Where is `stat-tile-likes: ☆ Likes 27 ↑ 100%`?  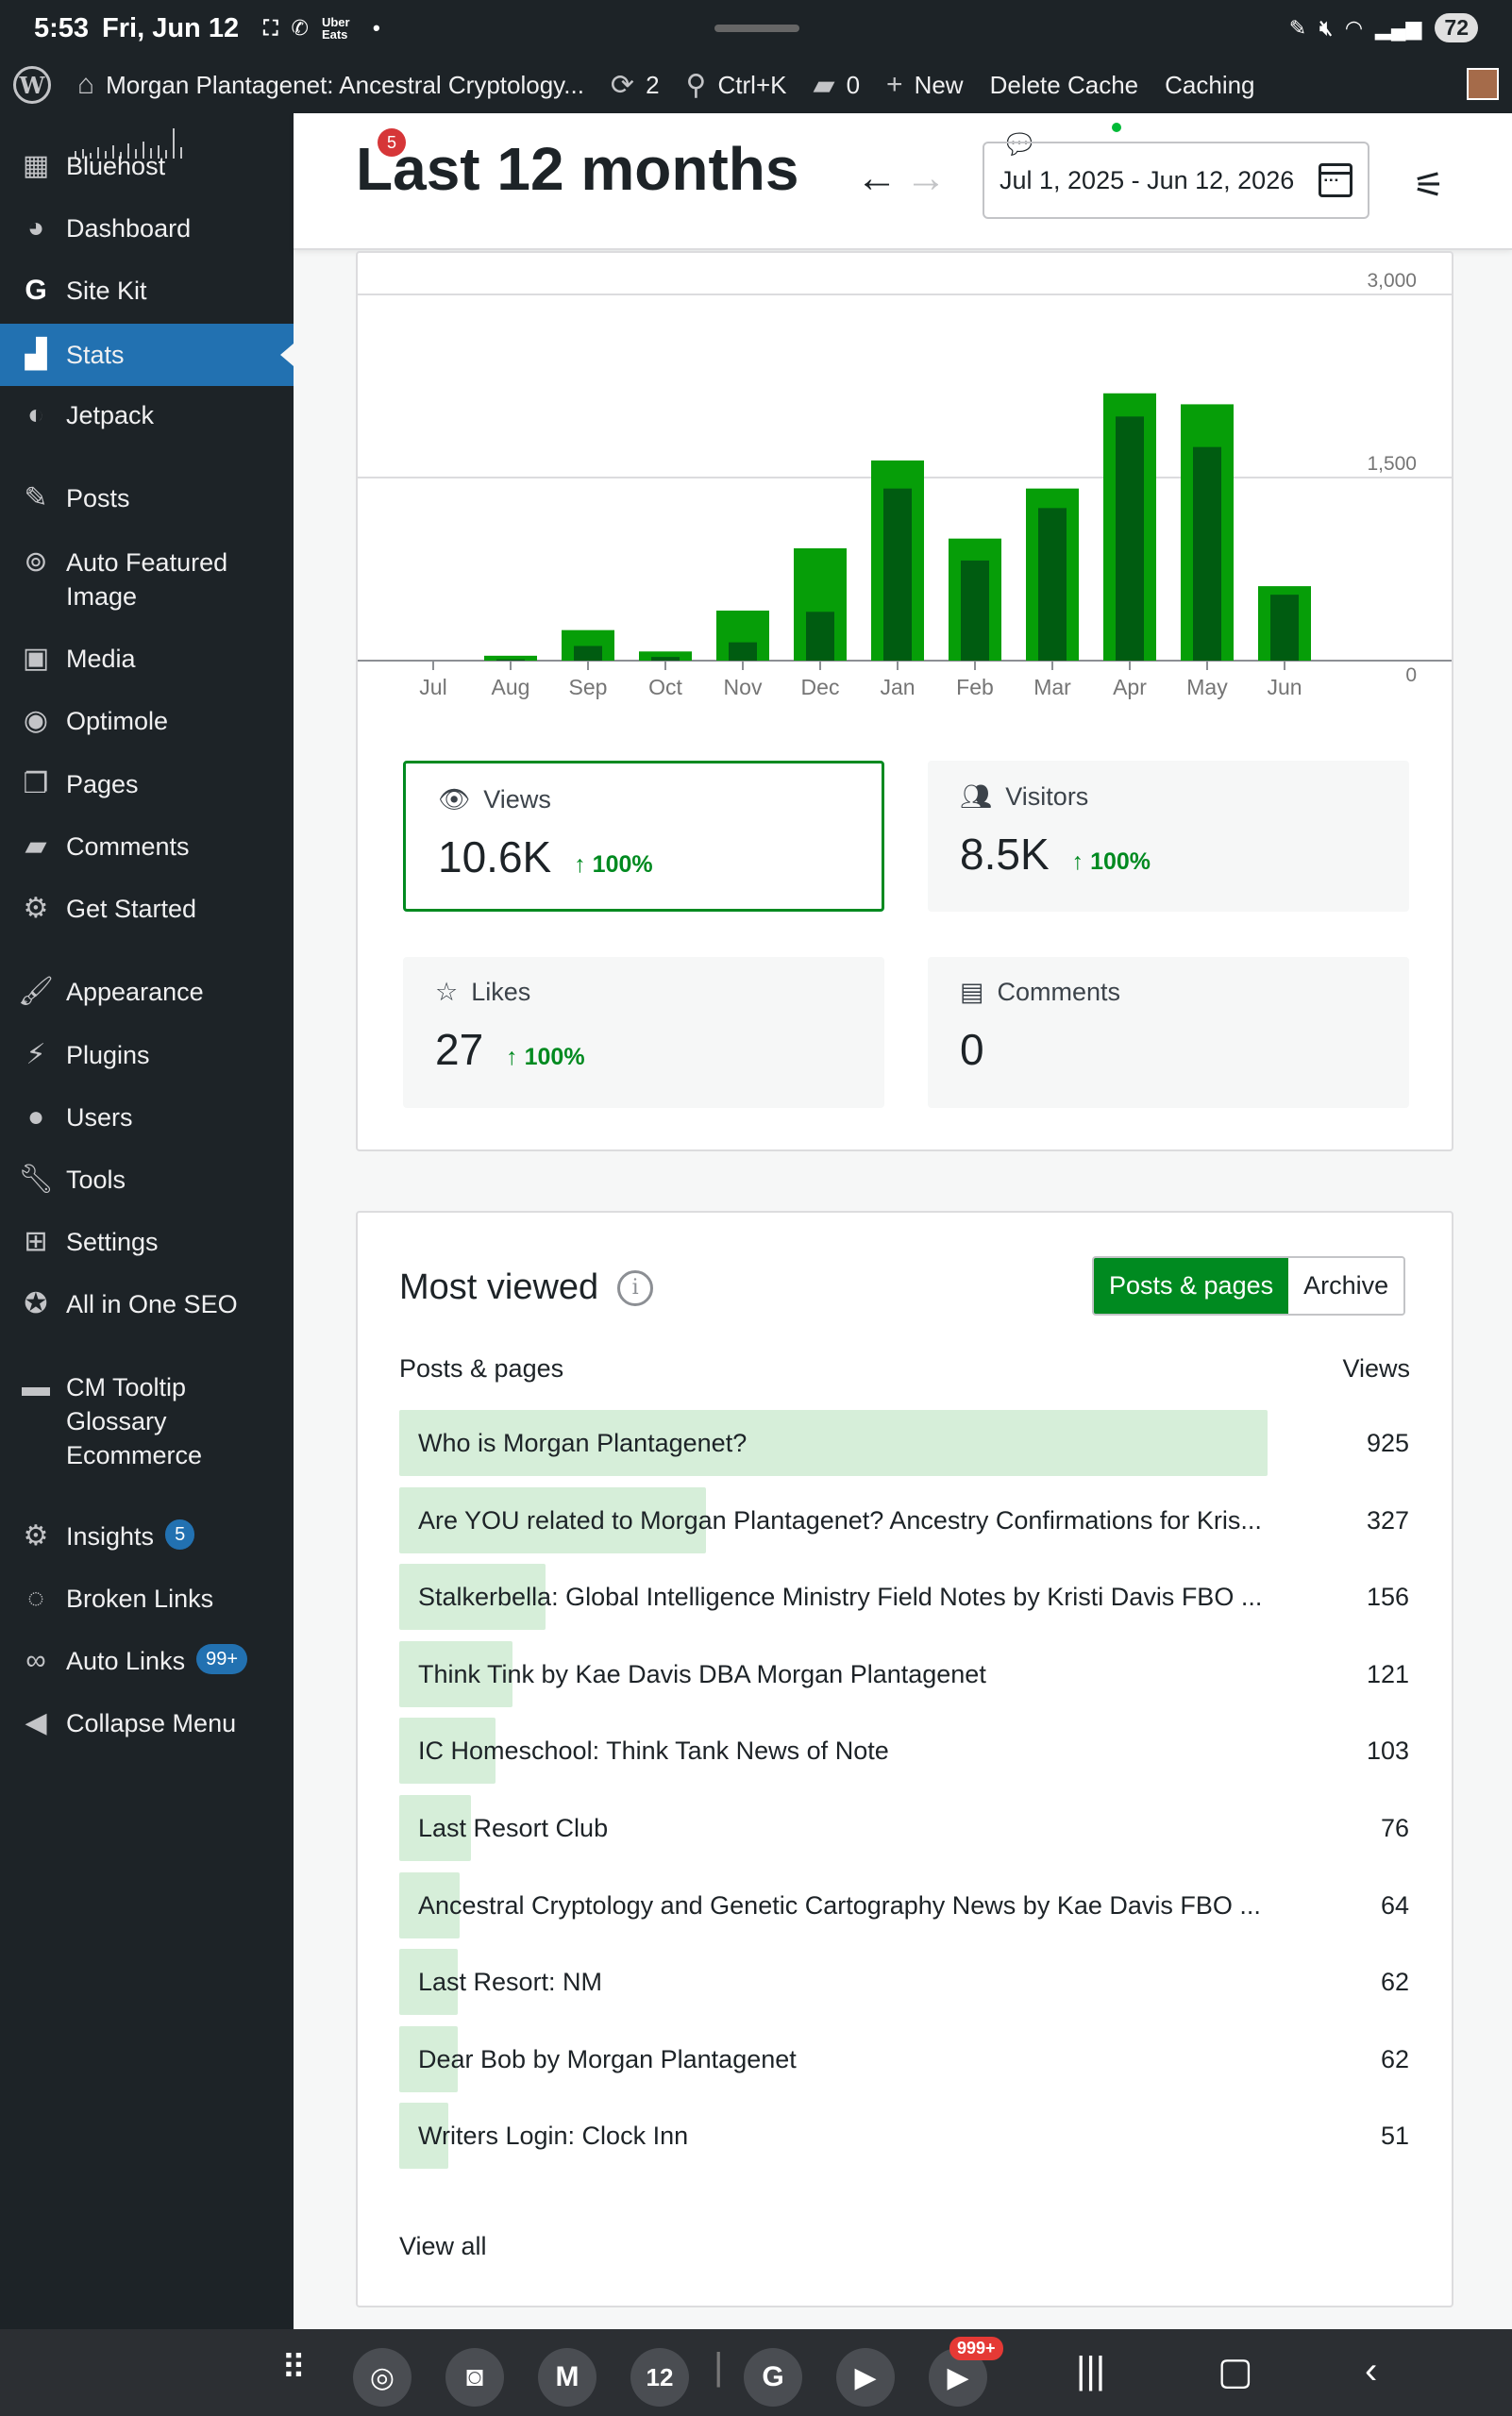 stat-tile-likes: ☆ Likes 27 ↑ 100% is located at coordinates (643, 1032).